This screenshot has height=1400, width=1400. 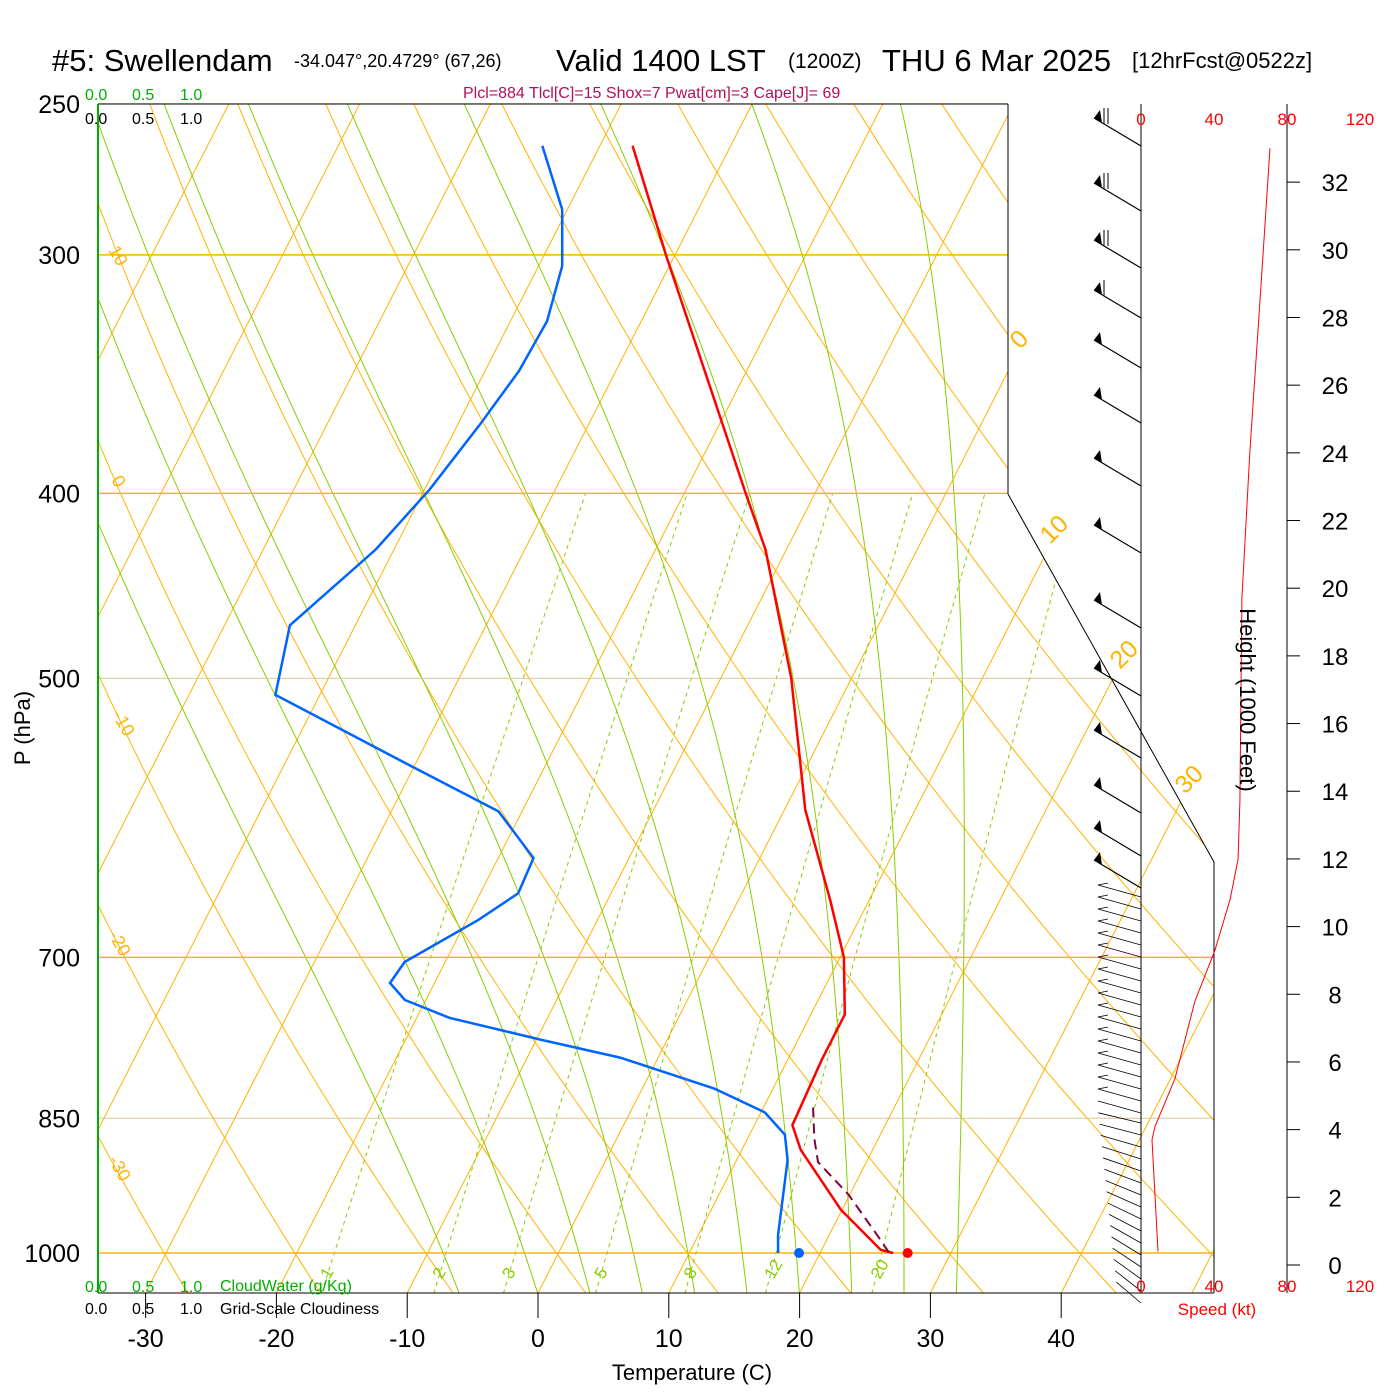 What do you see at coordinates (1061, 1339) in the screenshot?
I see `temperature-tick-label: 40` at bounding box center [1061, 1339].